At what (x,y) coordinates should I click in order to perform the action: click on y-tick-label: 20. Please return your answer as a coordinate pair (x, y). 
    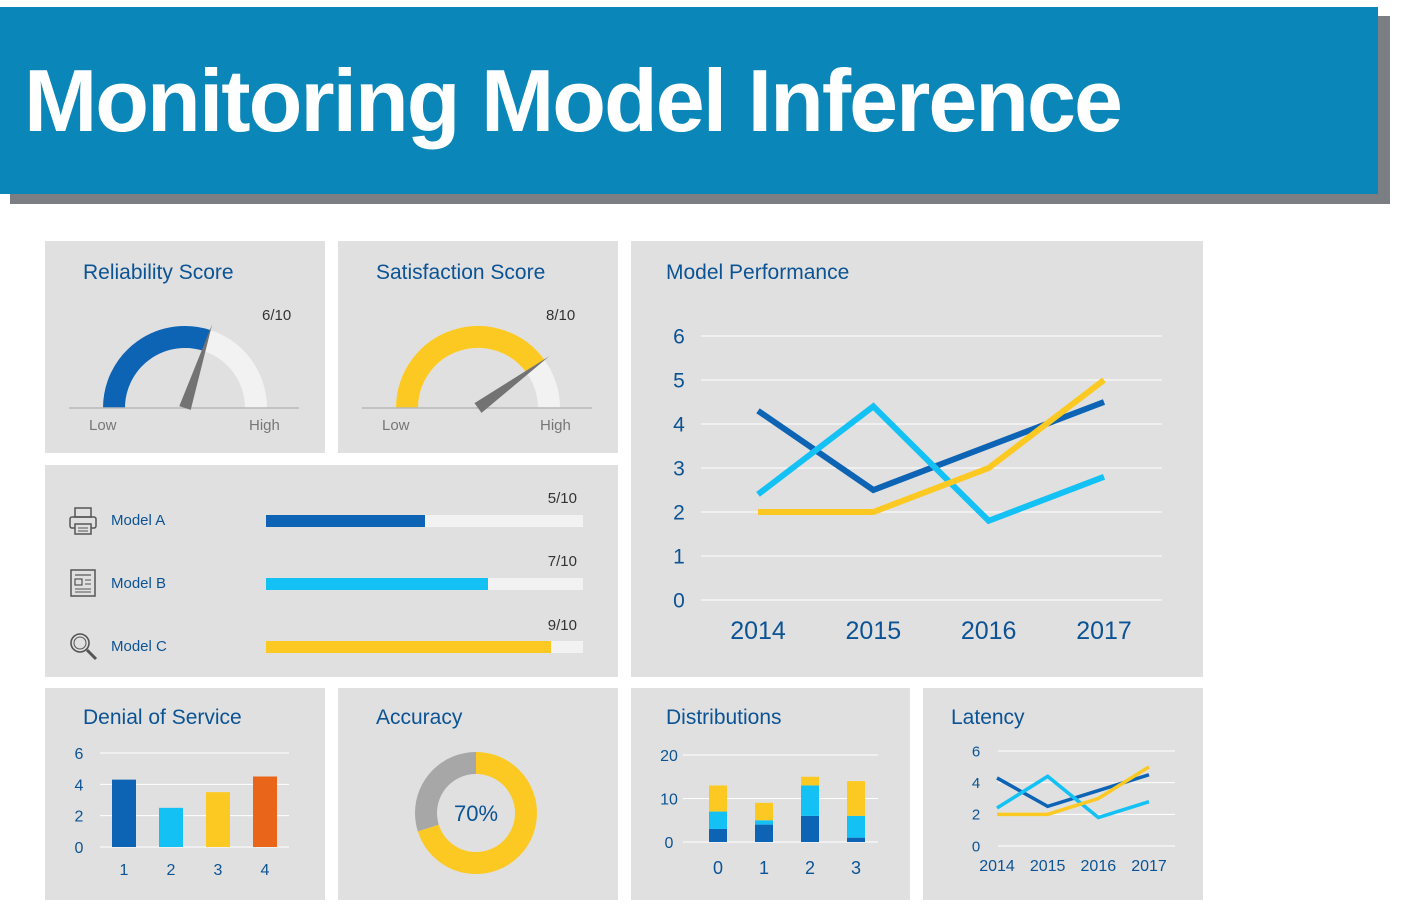
    Looking at the image, I should click on (669, 756).